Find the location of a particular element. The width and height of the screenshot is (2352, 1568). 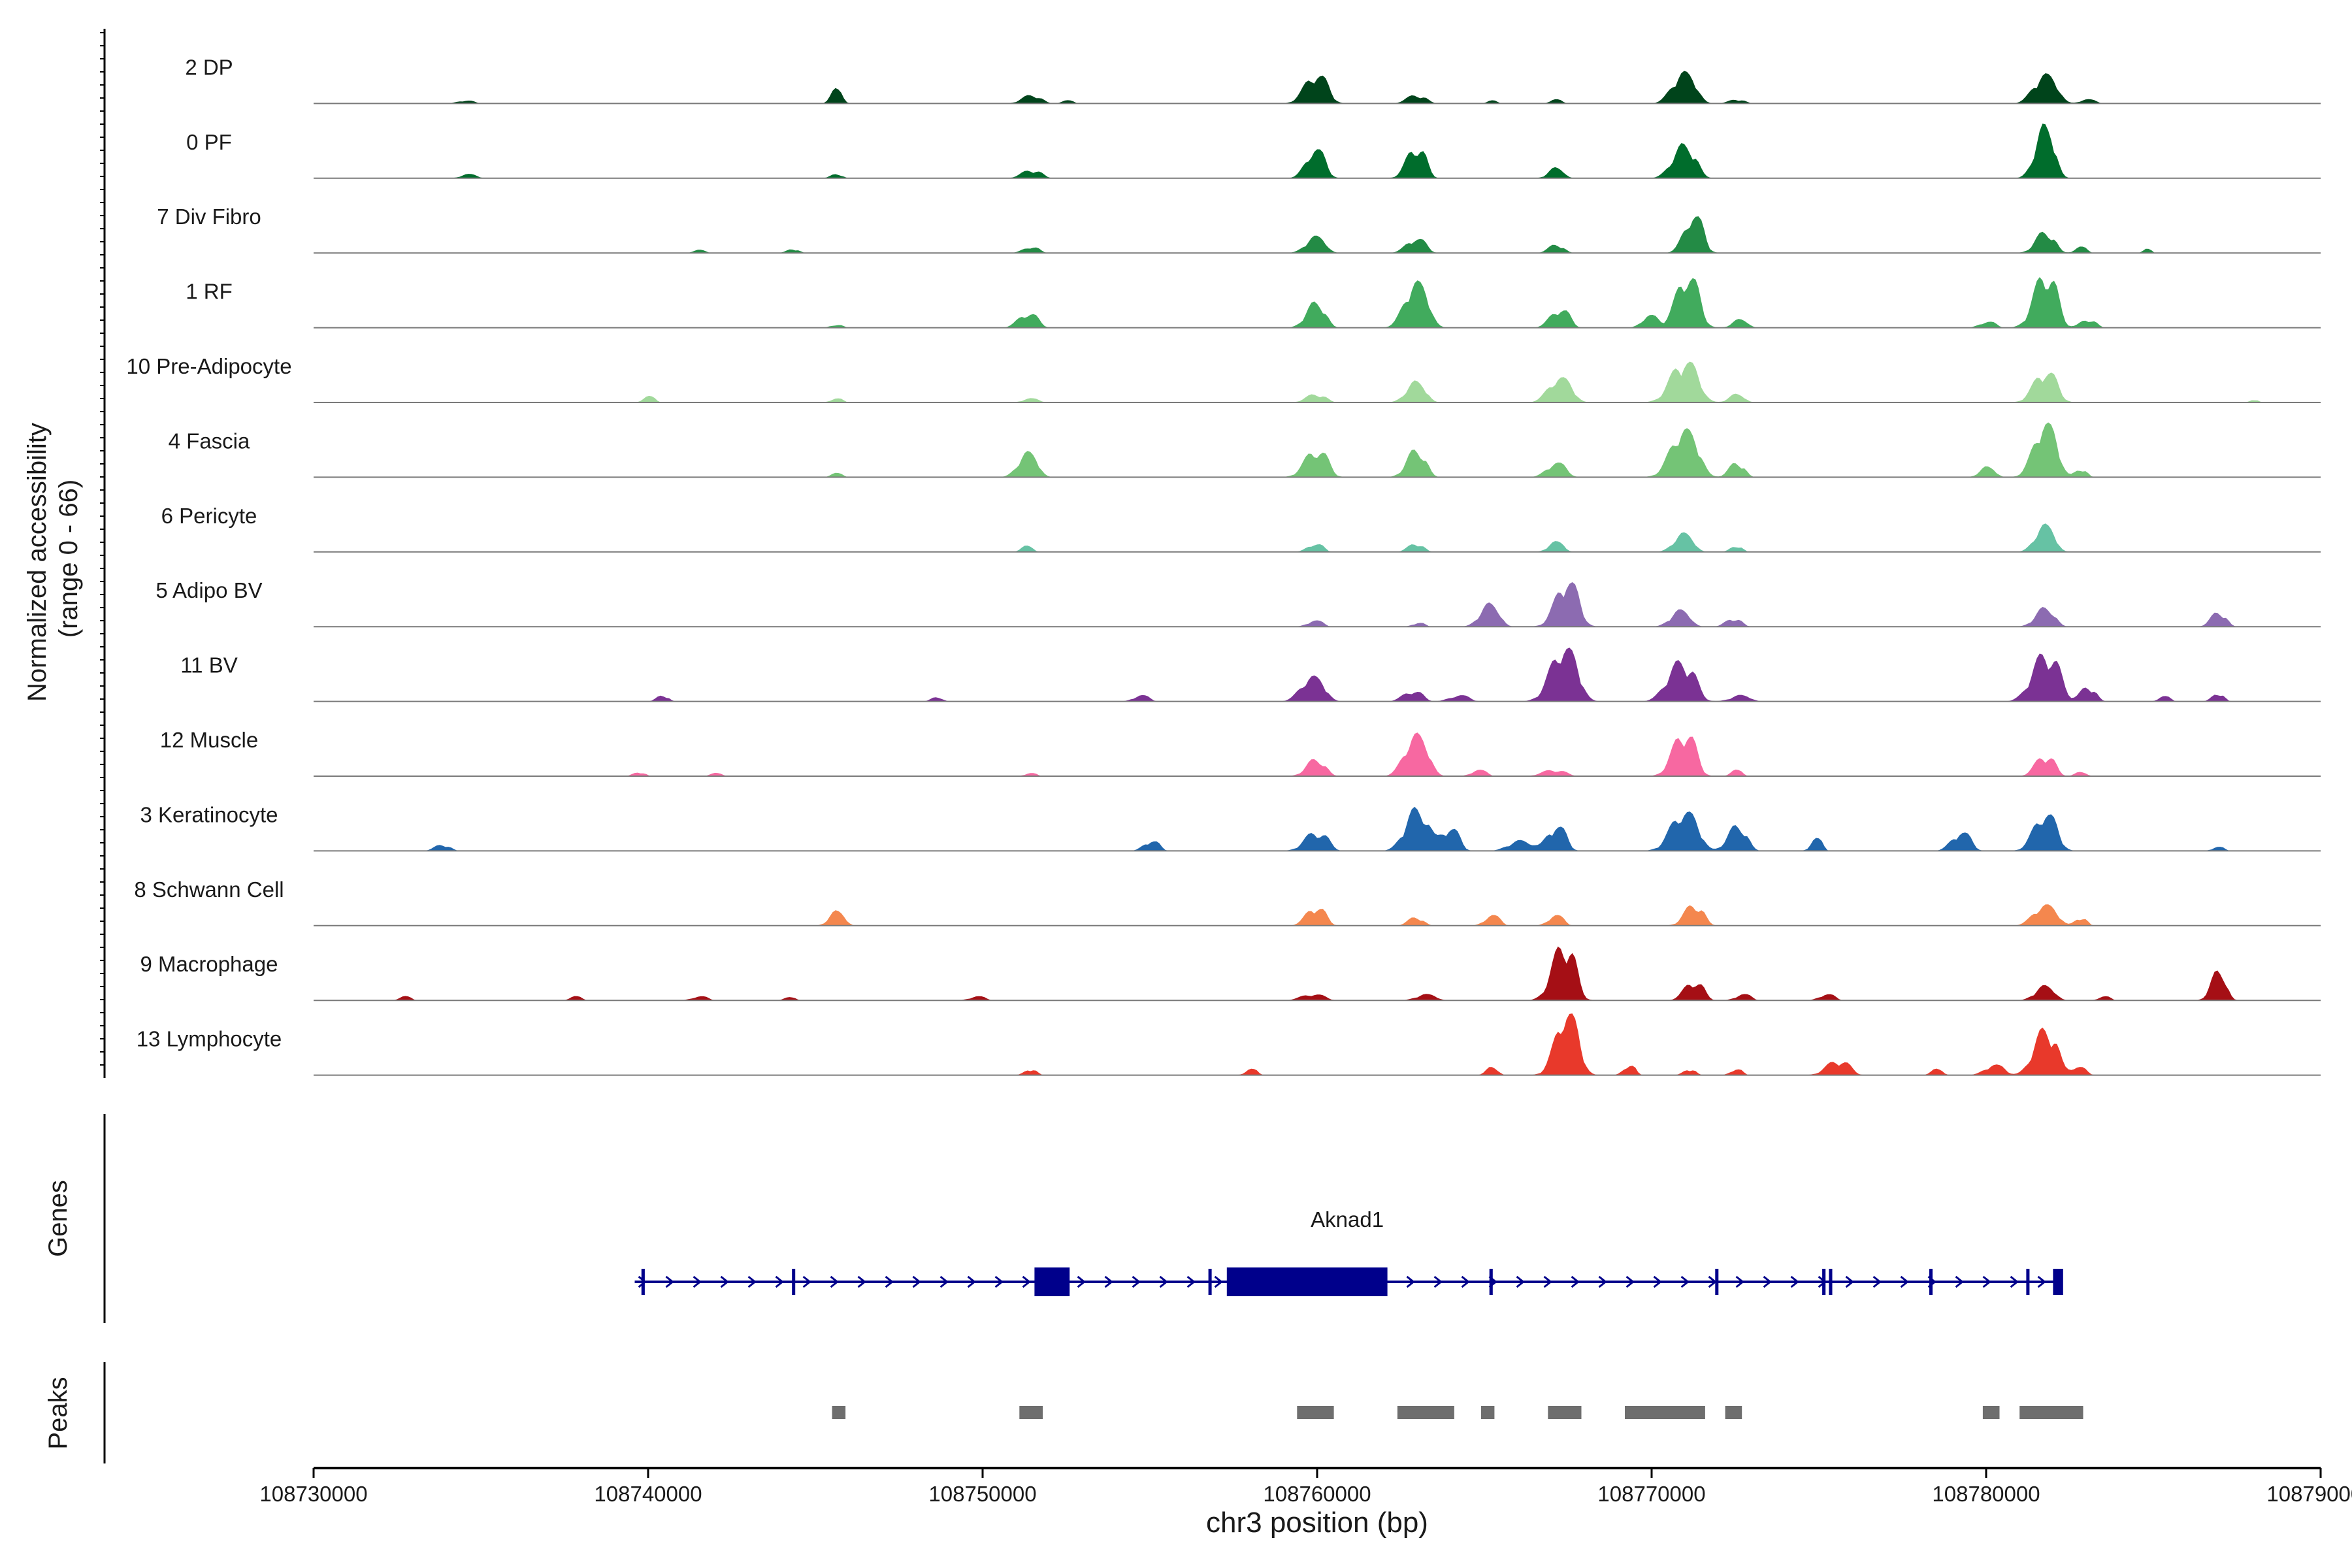

track-9: 11 BV is located at coordinates (1250, 674).